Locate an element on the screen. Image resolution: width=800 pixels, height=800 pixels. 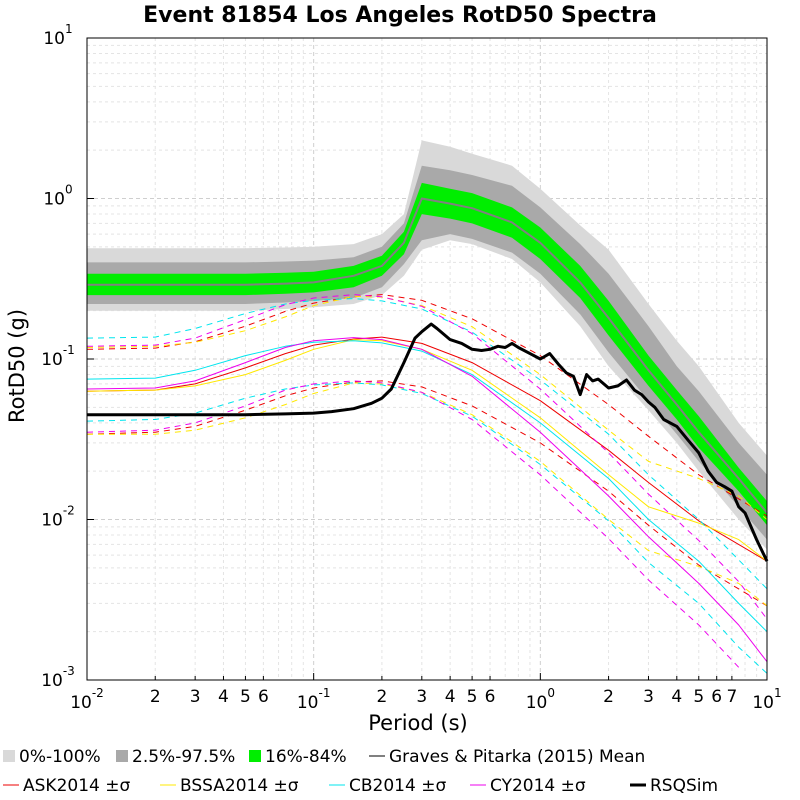
legend-label: RSQSim is located at coordinates (684, 786).